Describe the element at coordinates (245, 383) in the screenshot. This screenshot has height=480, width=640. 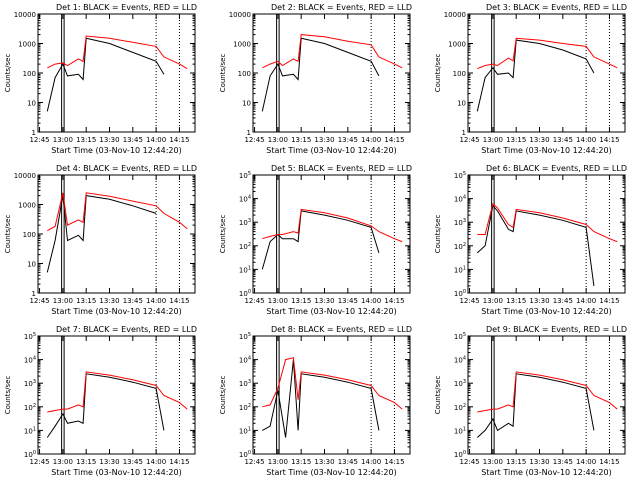
I see `y-tick-label: 10³` at that location.